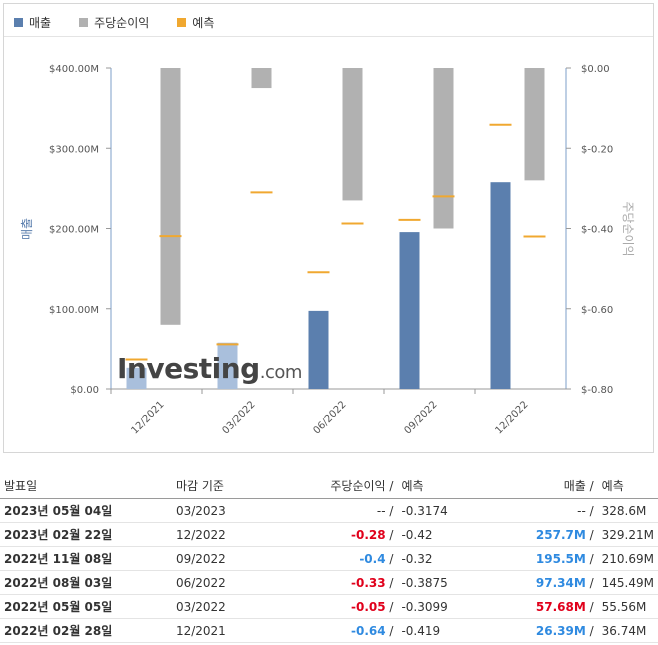  I want to click on cell-revenue: 26.39M /, so click(554, 630).